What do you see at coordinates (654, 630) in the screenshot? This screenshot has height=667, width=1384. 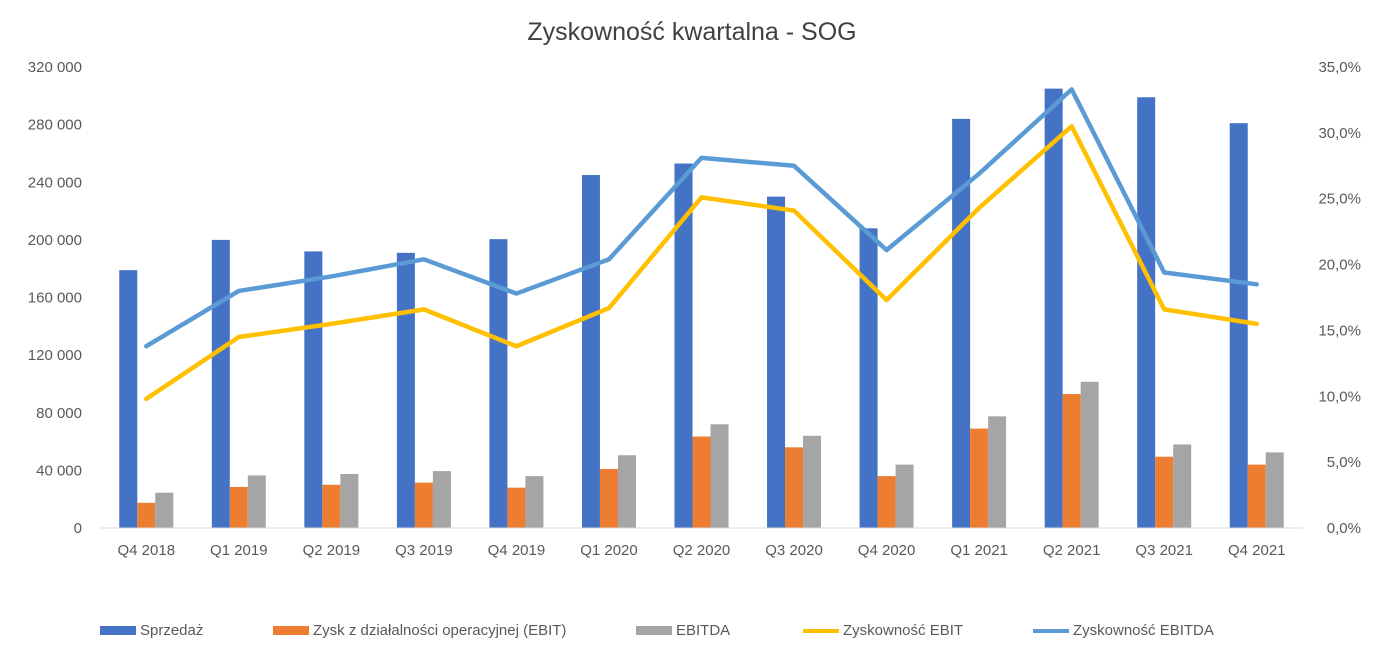 I see `legend-swatch-ebitda` at bounding box center [654, 630].